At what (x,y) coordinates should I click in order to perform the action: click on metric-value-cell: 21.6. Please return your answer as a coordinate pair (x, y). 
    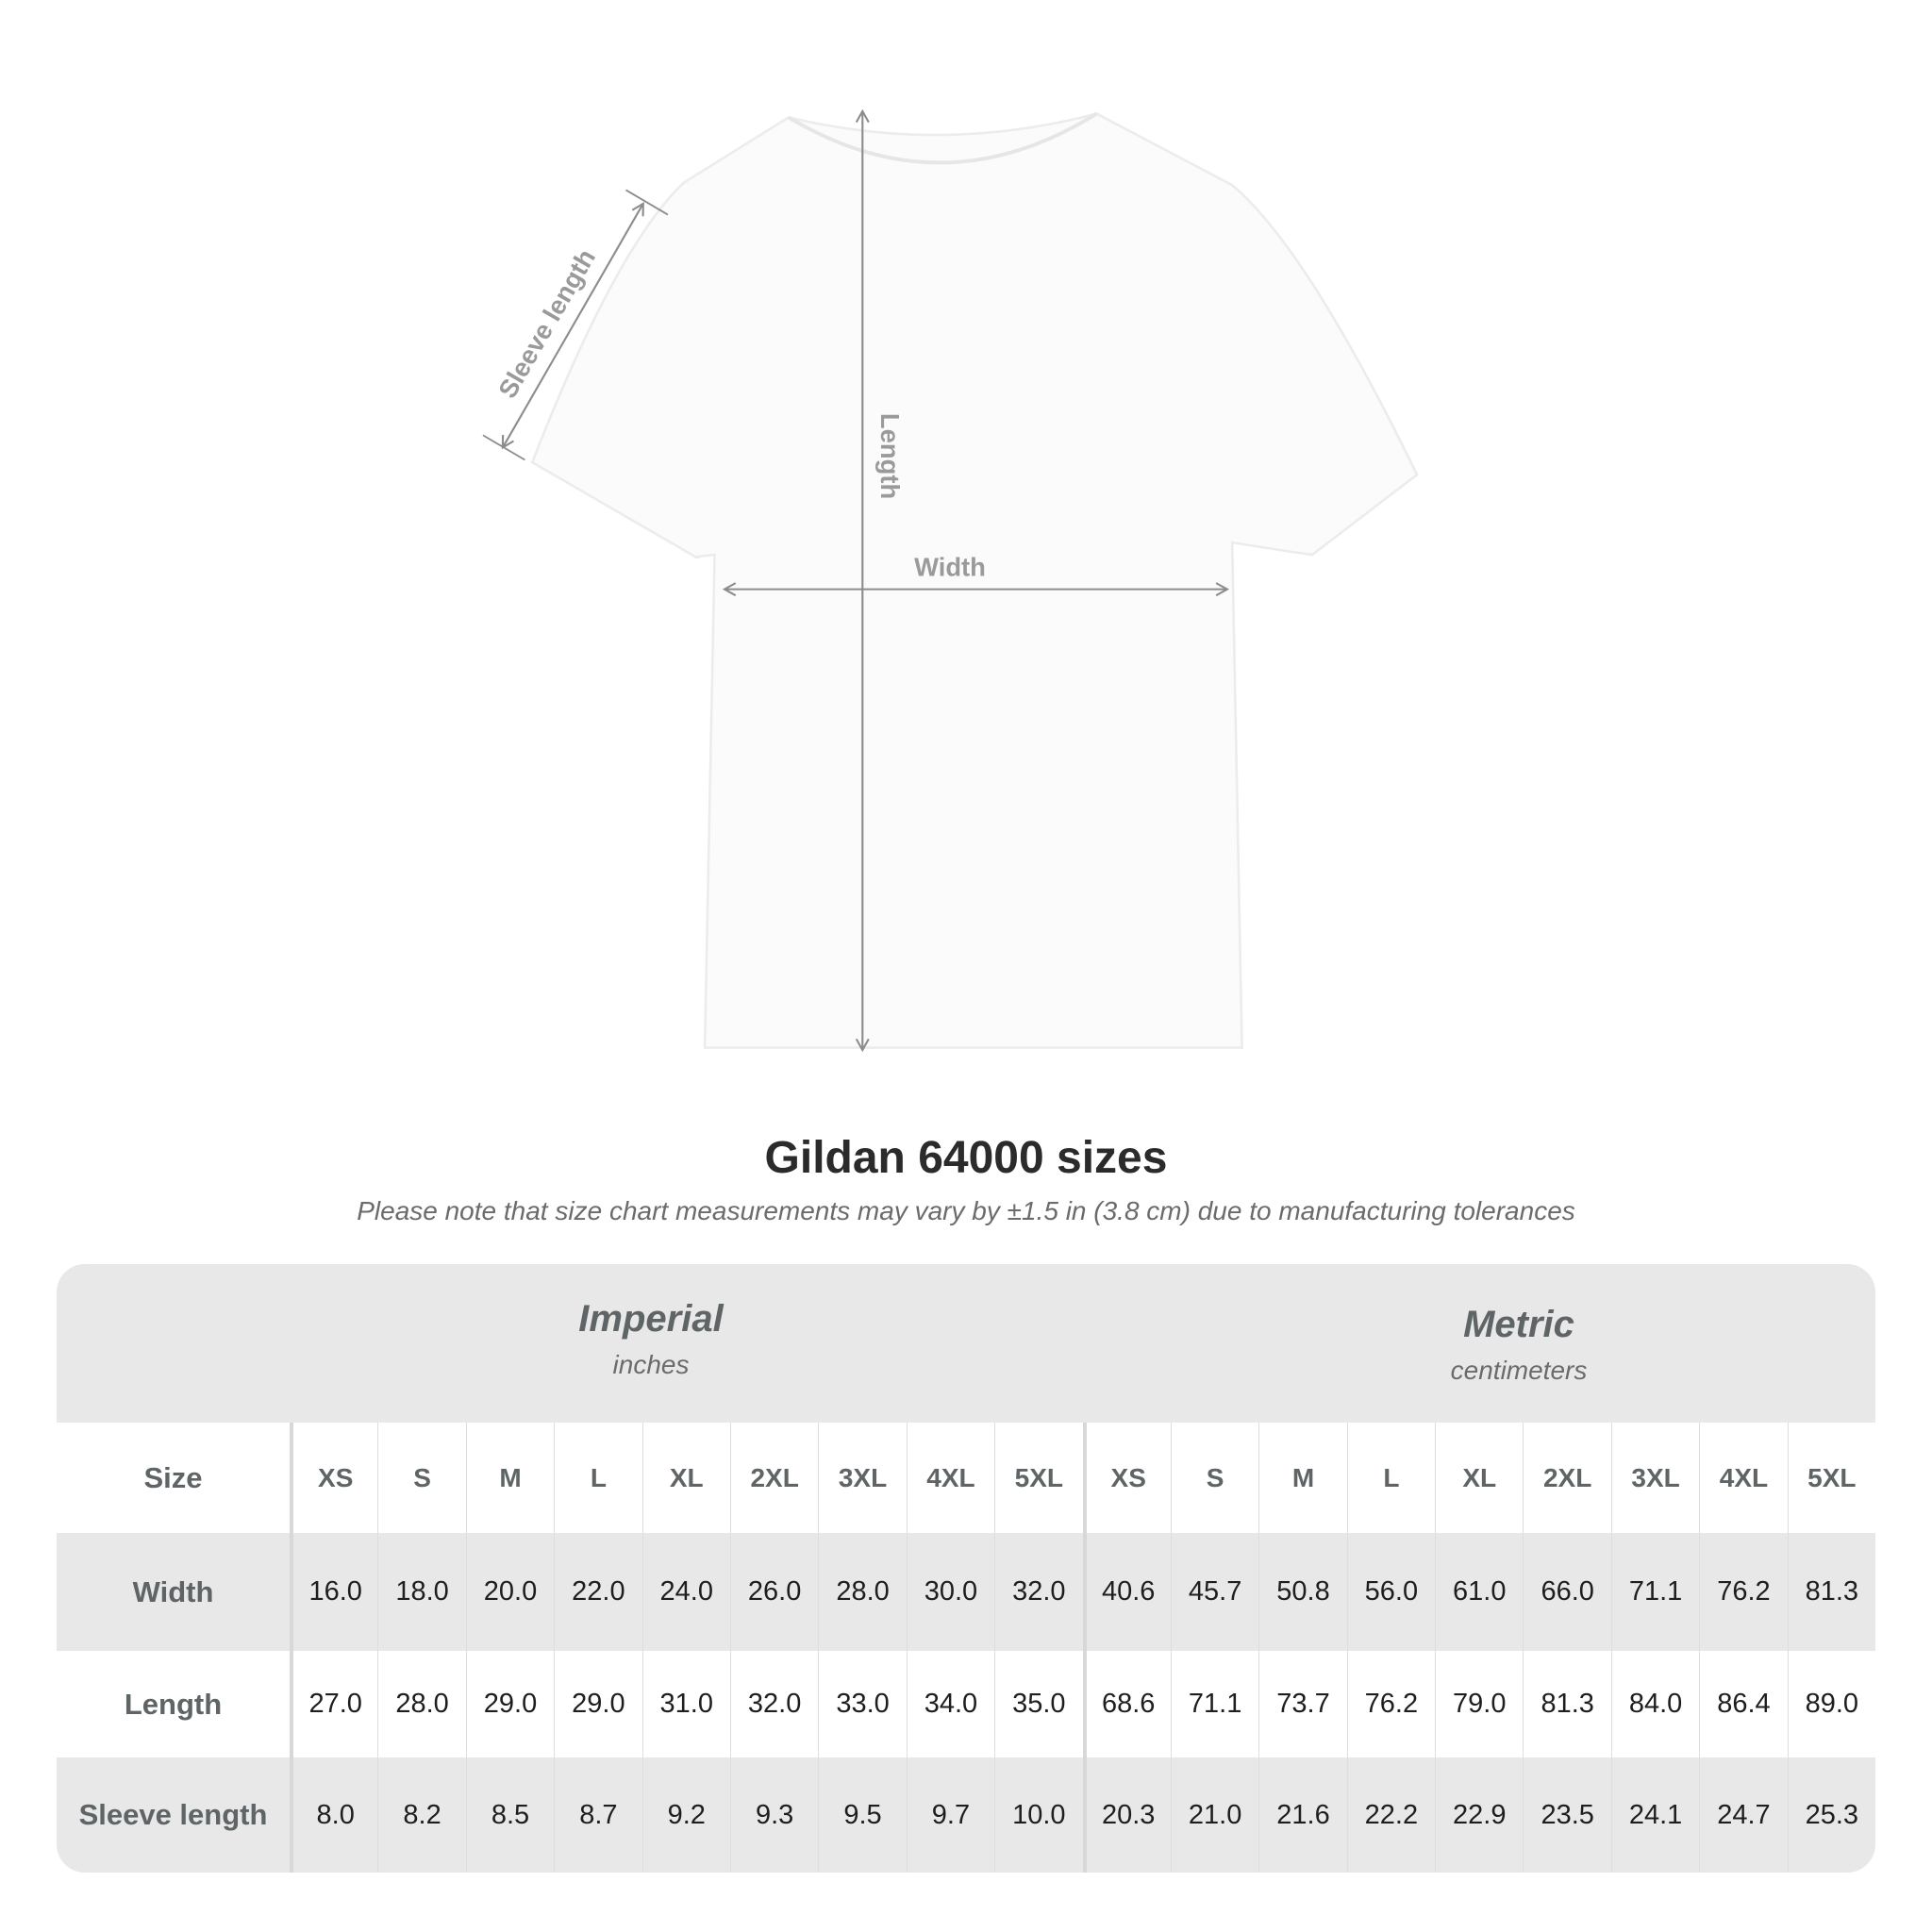
    Looking at the image, I should click on (1302, 1815).